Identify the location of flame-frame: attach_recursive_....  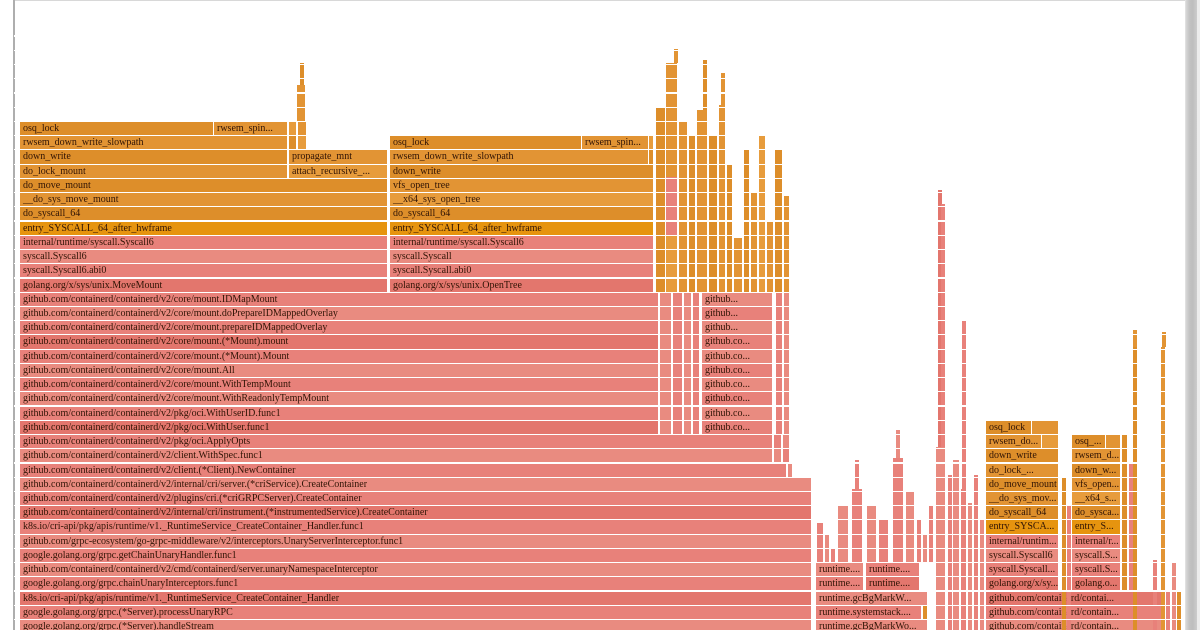
(338, 171).